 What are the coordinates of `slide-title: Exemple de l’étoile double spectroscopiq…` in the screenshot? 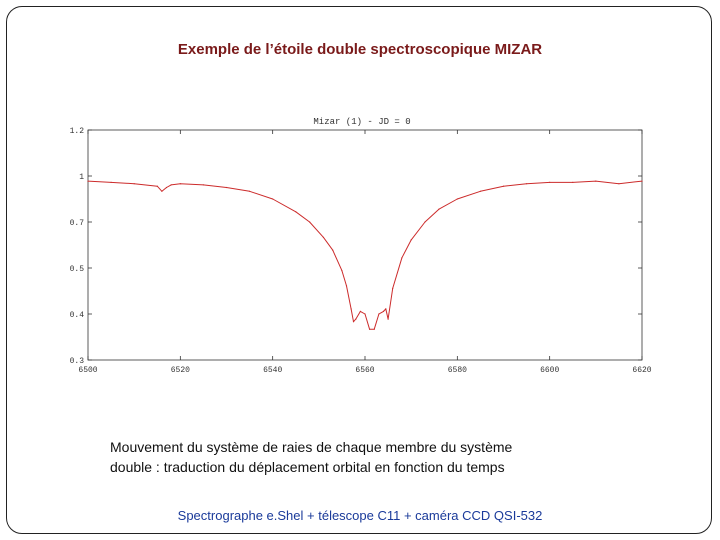 It's located at (360, 49).